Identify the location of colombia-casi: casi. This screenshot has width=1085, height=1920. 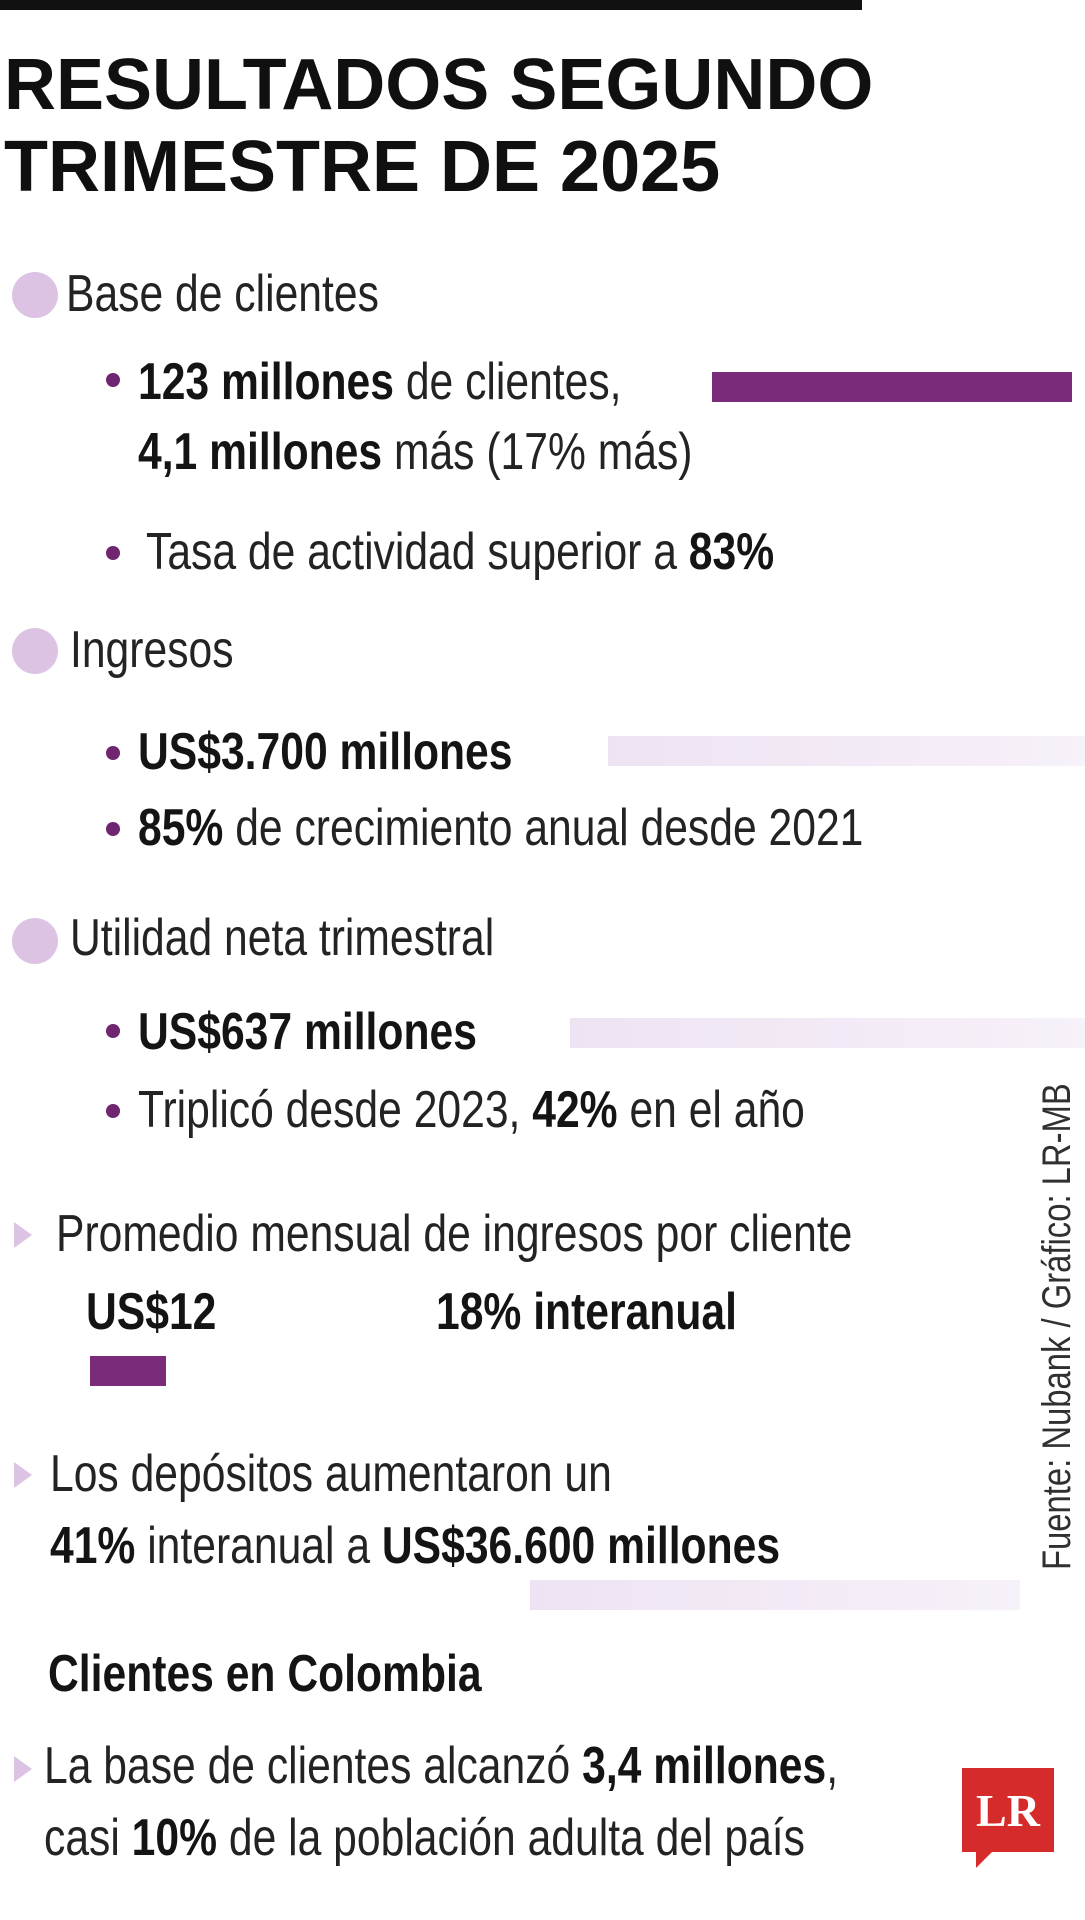
(88, 1838).